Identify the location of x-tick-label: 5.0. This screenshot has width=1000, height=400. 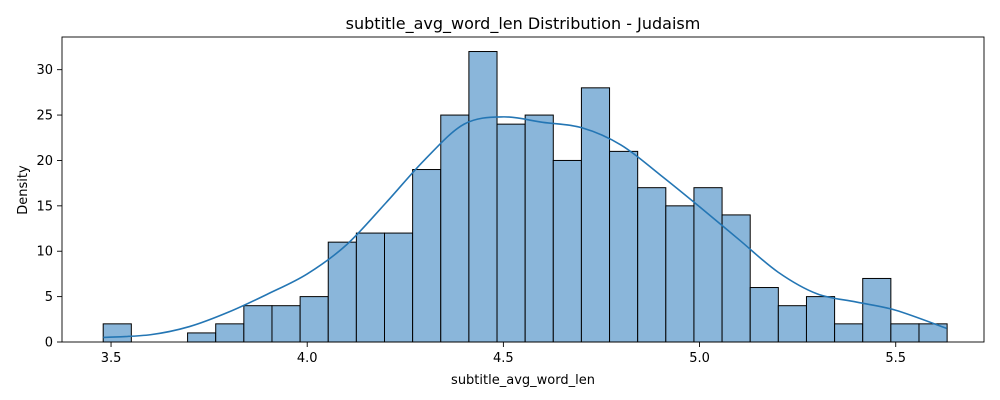
(699, 358).